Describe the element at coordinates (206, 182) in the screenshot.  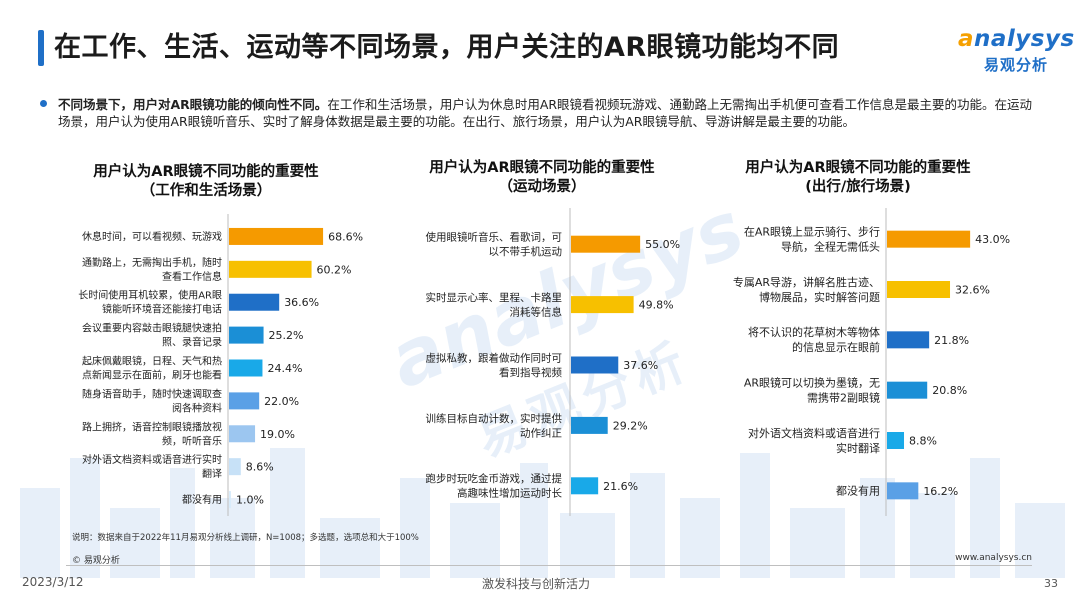
I see `chart1-title-block: 用户认为AR眼镜不同功能的重要性 （工作和生活场景）` at that location.